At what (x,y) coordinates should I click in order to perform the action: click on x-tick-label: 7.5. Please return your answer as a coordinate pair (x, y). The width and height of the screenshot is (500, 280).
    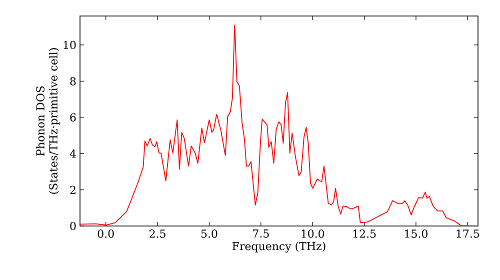
    Looking at the image, I should click on (261, 234).